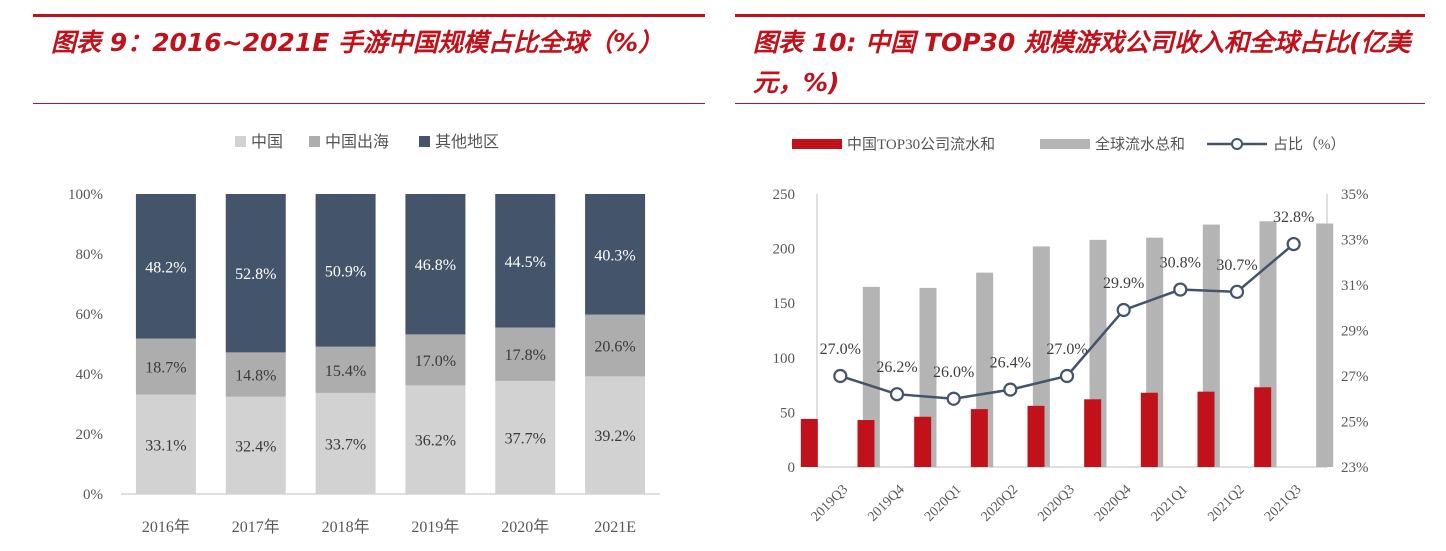  What do you see at coordinates (93, 495) in the screenshot?
I see `y-tick-label: 0%` at bounding box center [93, 495].